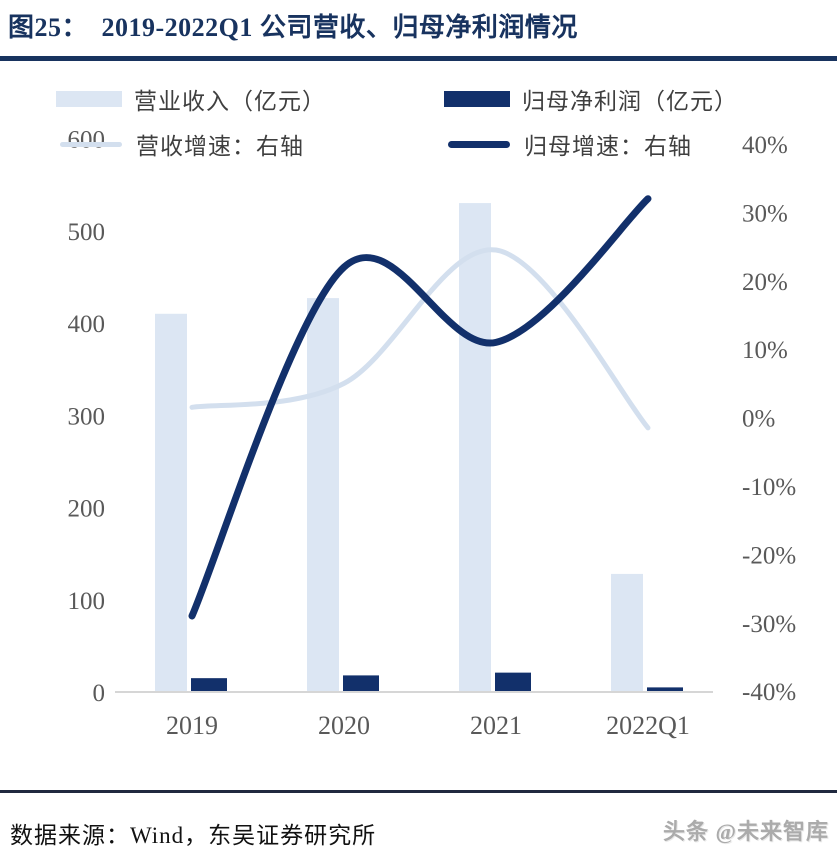 Image resolution: width=837 pixels, height=860 pixels. I want to click on legend-item-profit-bar: 归母净利润（亿元）, so click(591, 99).